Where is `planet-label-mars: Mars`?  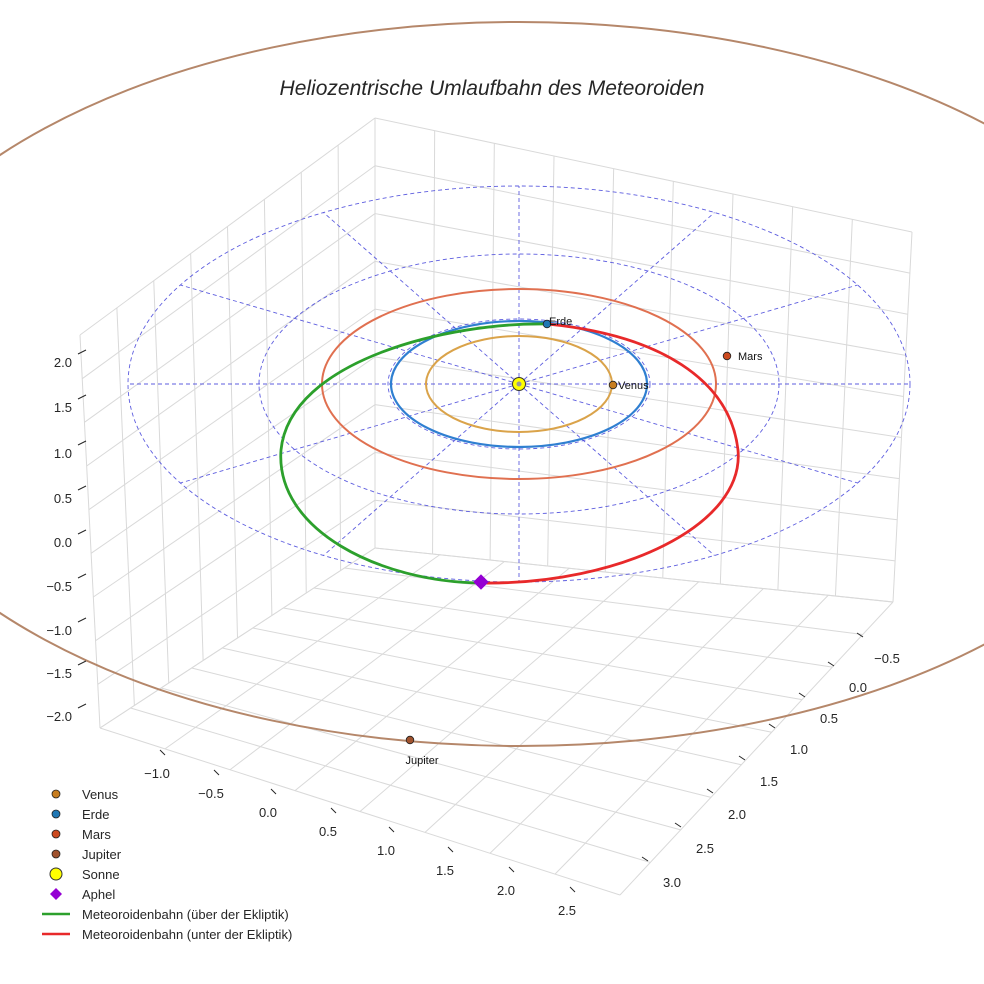 planet-label-mars: Mars is located at coordinates (750, 357).